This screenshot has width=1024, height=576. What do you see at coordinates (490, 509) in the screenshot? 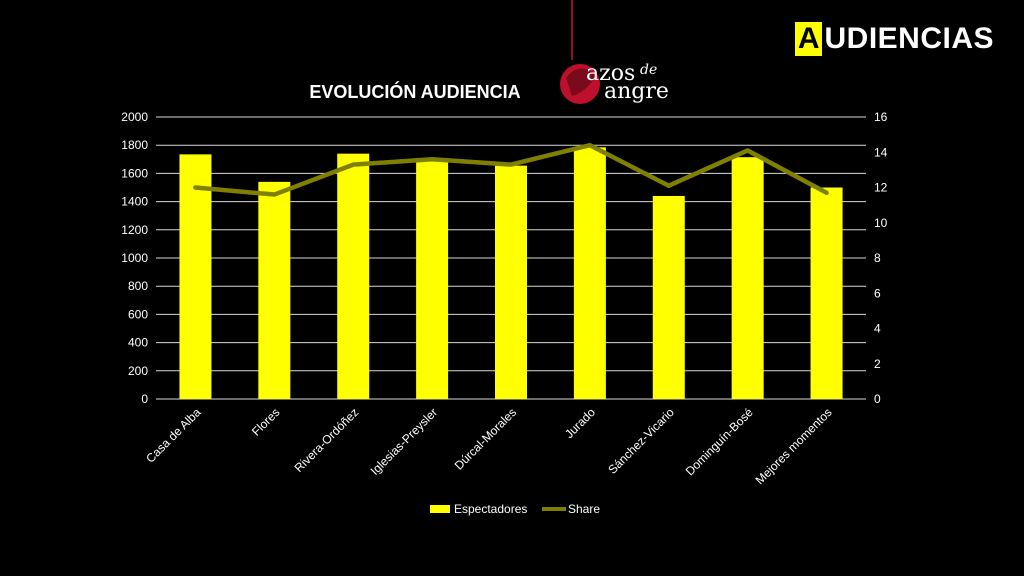
I see `legend-label-espectadores: Espectadores` at bounding box center [490, 509].